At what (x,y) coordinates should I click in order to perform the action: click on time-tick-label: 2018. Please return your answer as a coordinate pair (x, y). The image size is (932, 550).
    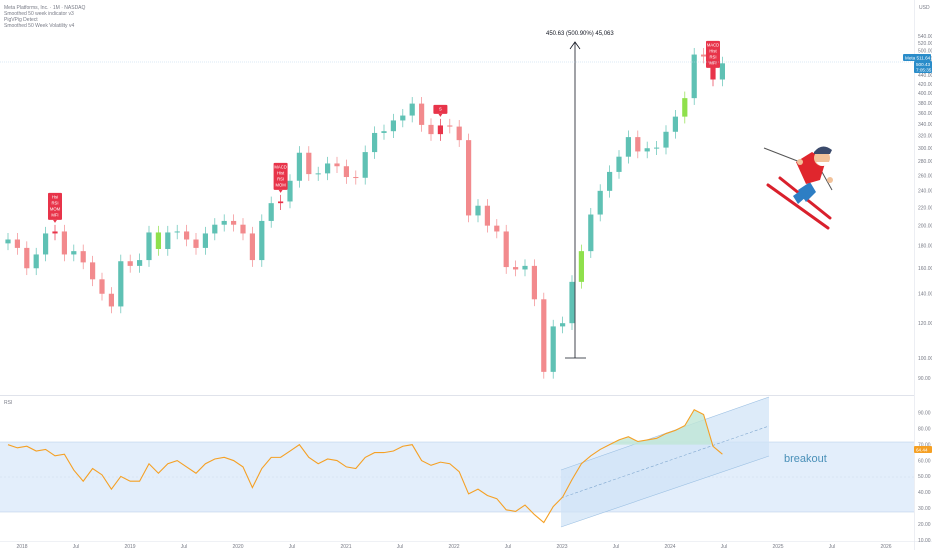
    Looking at the image, I should click on (21, 547).